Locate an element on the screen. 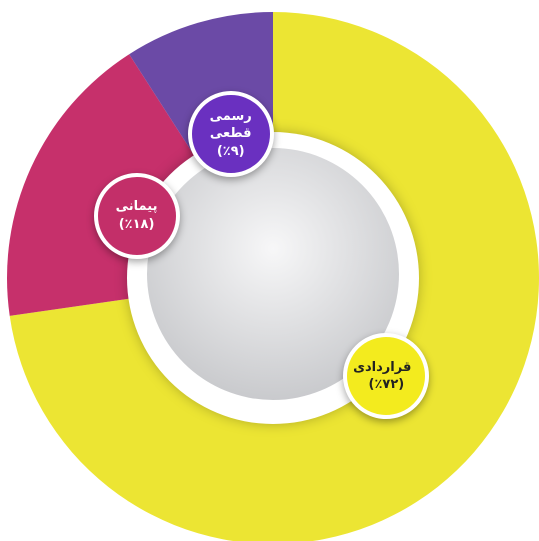 The width and height of the screenshot is (539, 541). category-label: پیمانی is located at coordinates (136, 207).